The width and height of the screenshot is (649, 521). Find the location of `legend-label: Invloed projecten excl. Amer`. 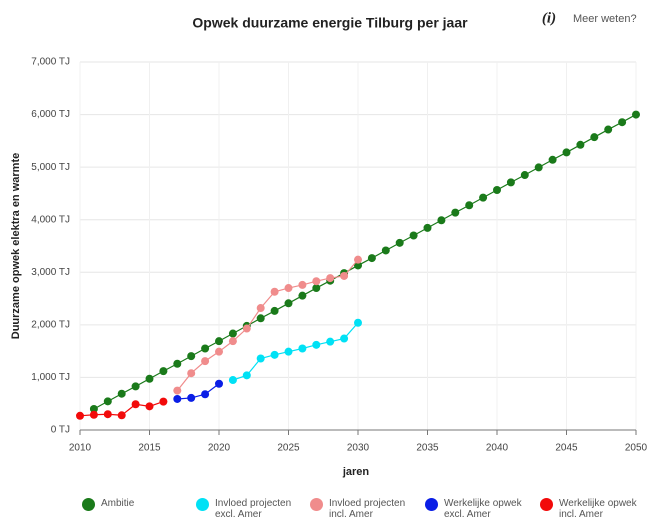

legend-label: Invloed projecten excl. Amer is located at coordinates (253, 509).